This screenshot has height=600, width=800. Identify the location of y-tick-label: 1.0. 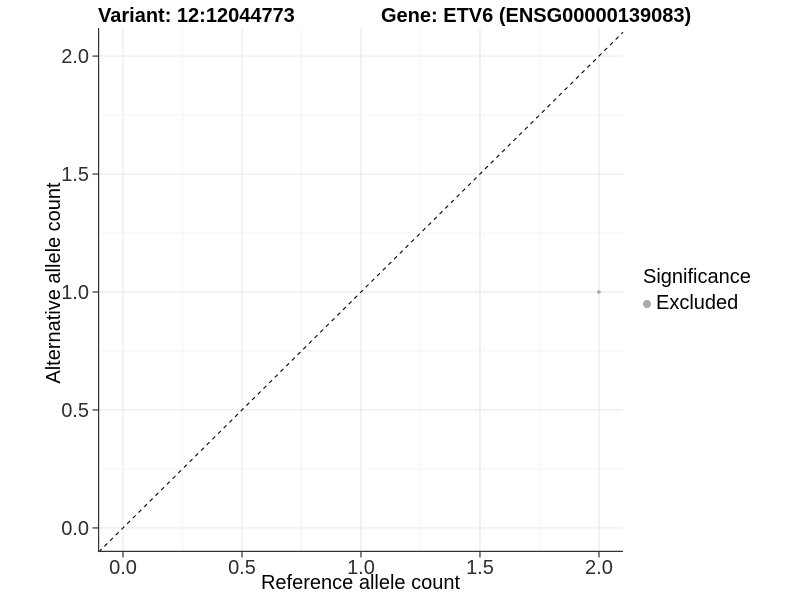
(75, 293).